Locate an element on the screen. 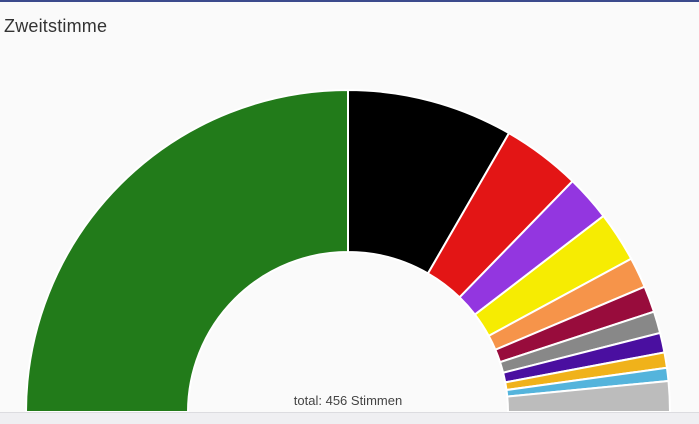 The width and height of the screenshot is (699, 424). total-votes-label: total: 456 Stimmen is located at coordinates (348, 400).